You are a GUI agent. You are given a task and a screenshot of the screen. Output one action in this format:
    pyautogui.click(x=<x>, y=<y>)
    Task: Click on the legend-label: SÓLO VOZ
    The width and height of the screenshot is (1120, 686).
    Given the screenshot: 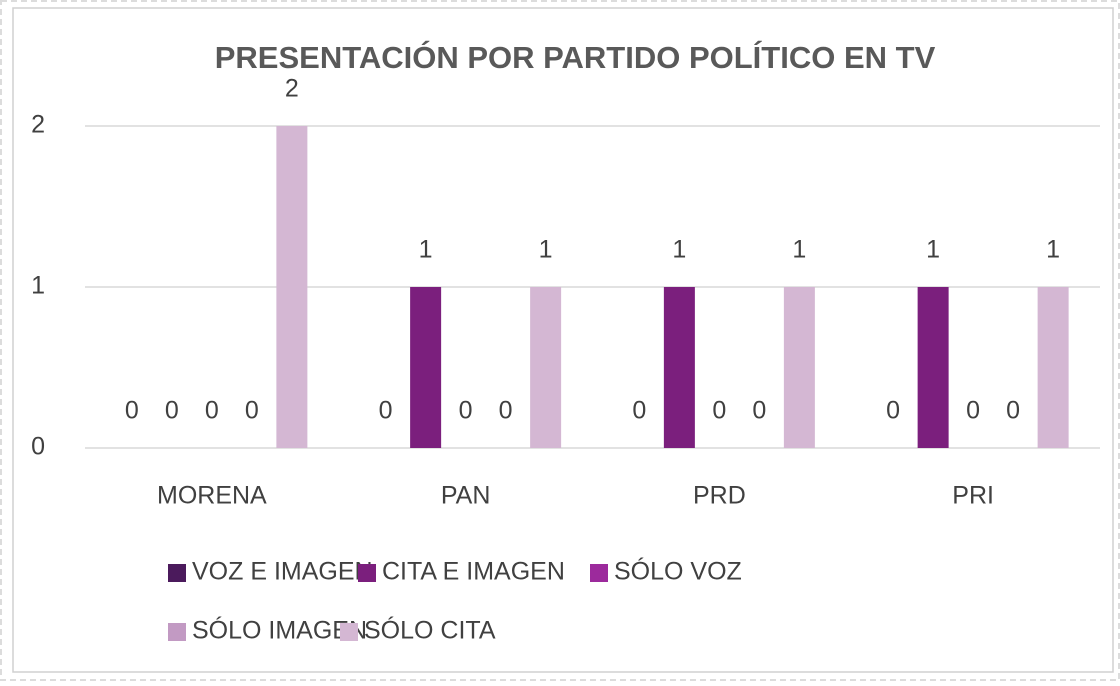 What is the action you would take?
    pyautogui.click(x=678, y=571)
    